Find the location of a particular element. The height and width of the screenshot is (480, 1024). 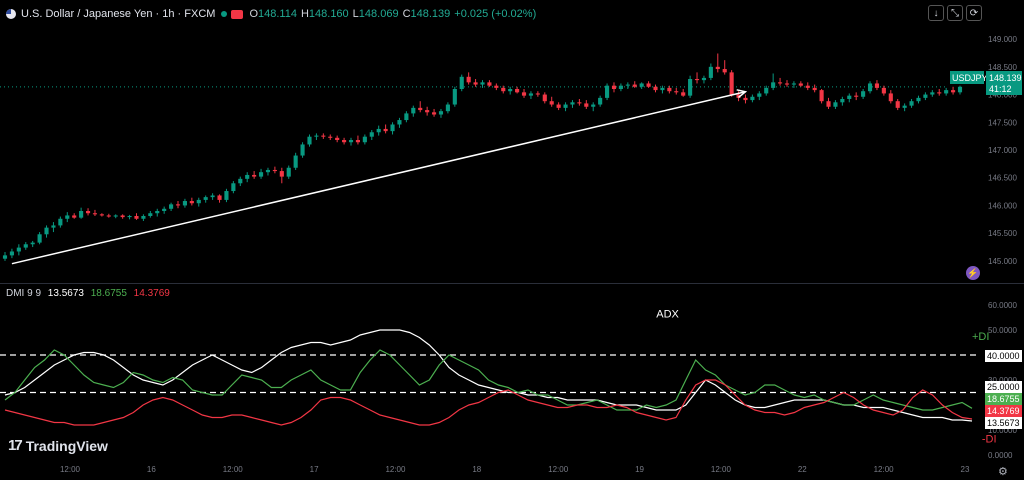

dmi-axis-tick: 60.0000 is located at coordinates (1002, 305).